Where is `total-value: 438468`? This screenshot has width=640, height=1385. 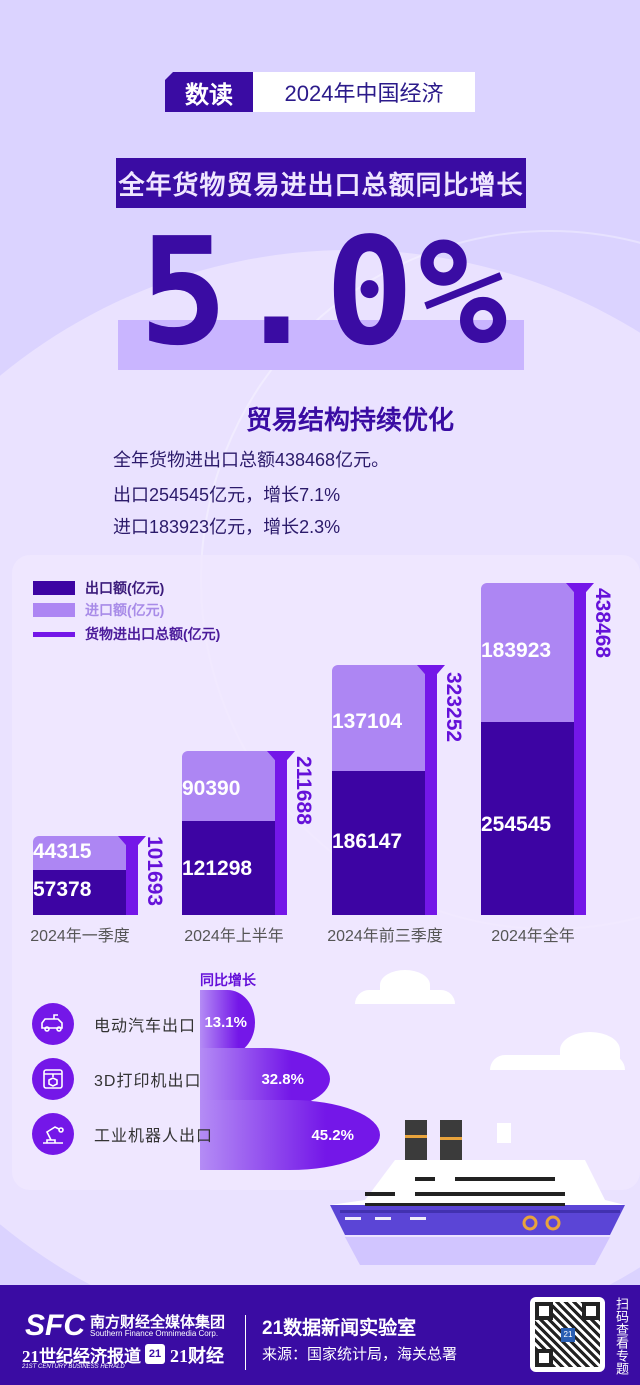
total-value: 438468 is located at coordinates (602, 623).